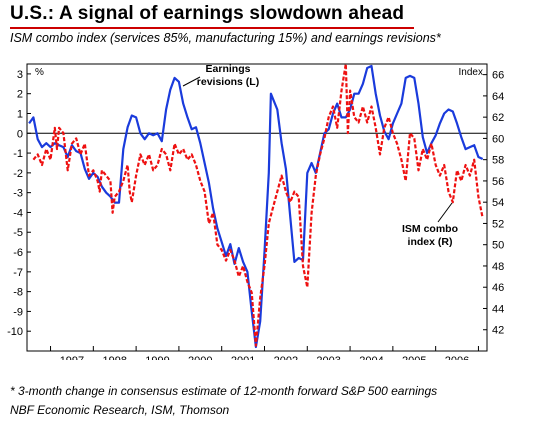 The image size is (550, 423). I want to click on right-axis-tick-label: 48, so click(498, 267).